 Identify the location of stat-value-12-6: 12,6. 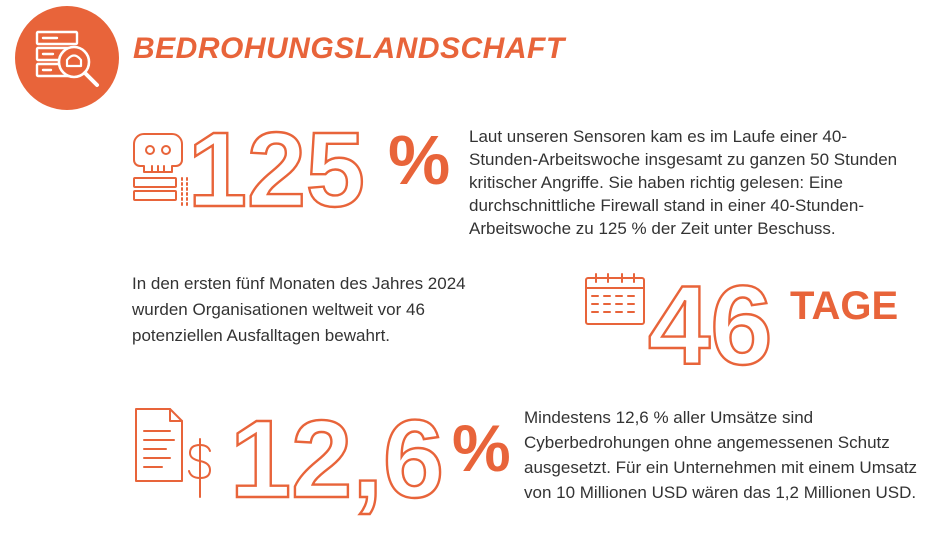
(337, 459).